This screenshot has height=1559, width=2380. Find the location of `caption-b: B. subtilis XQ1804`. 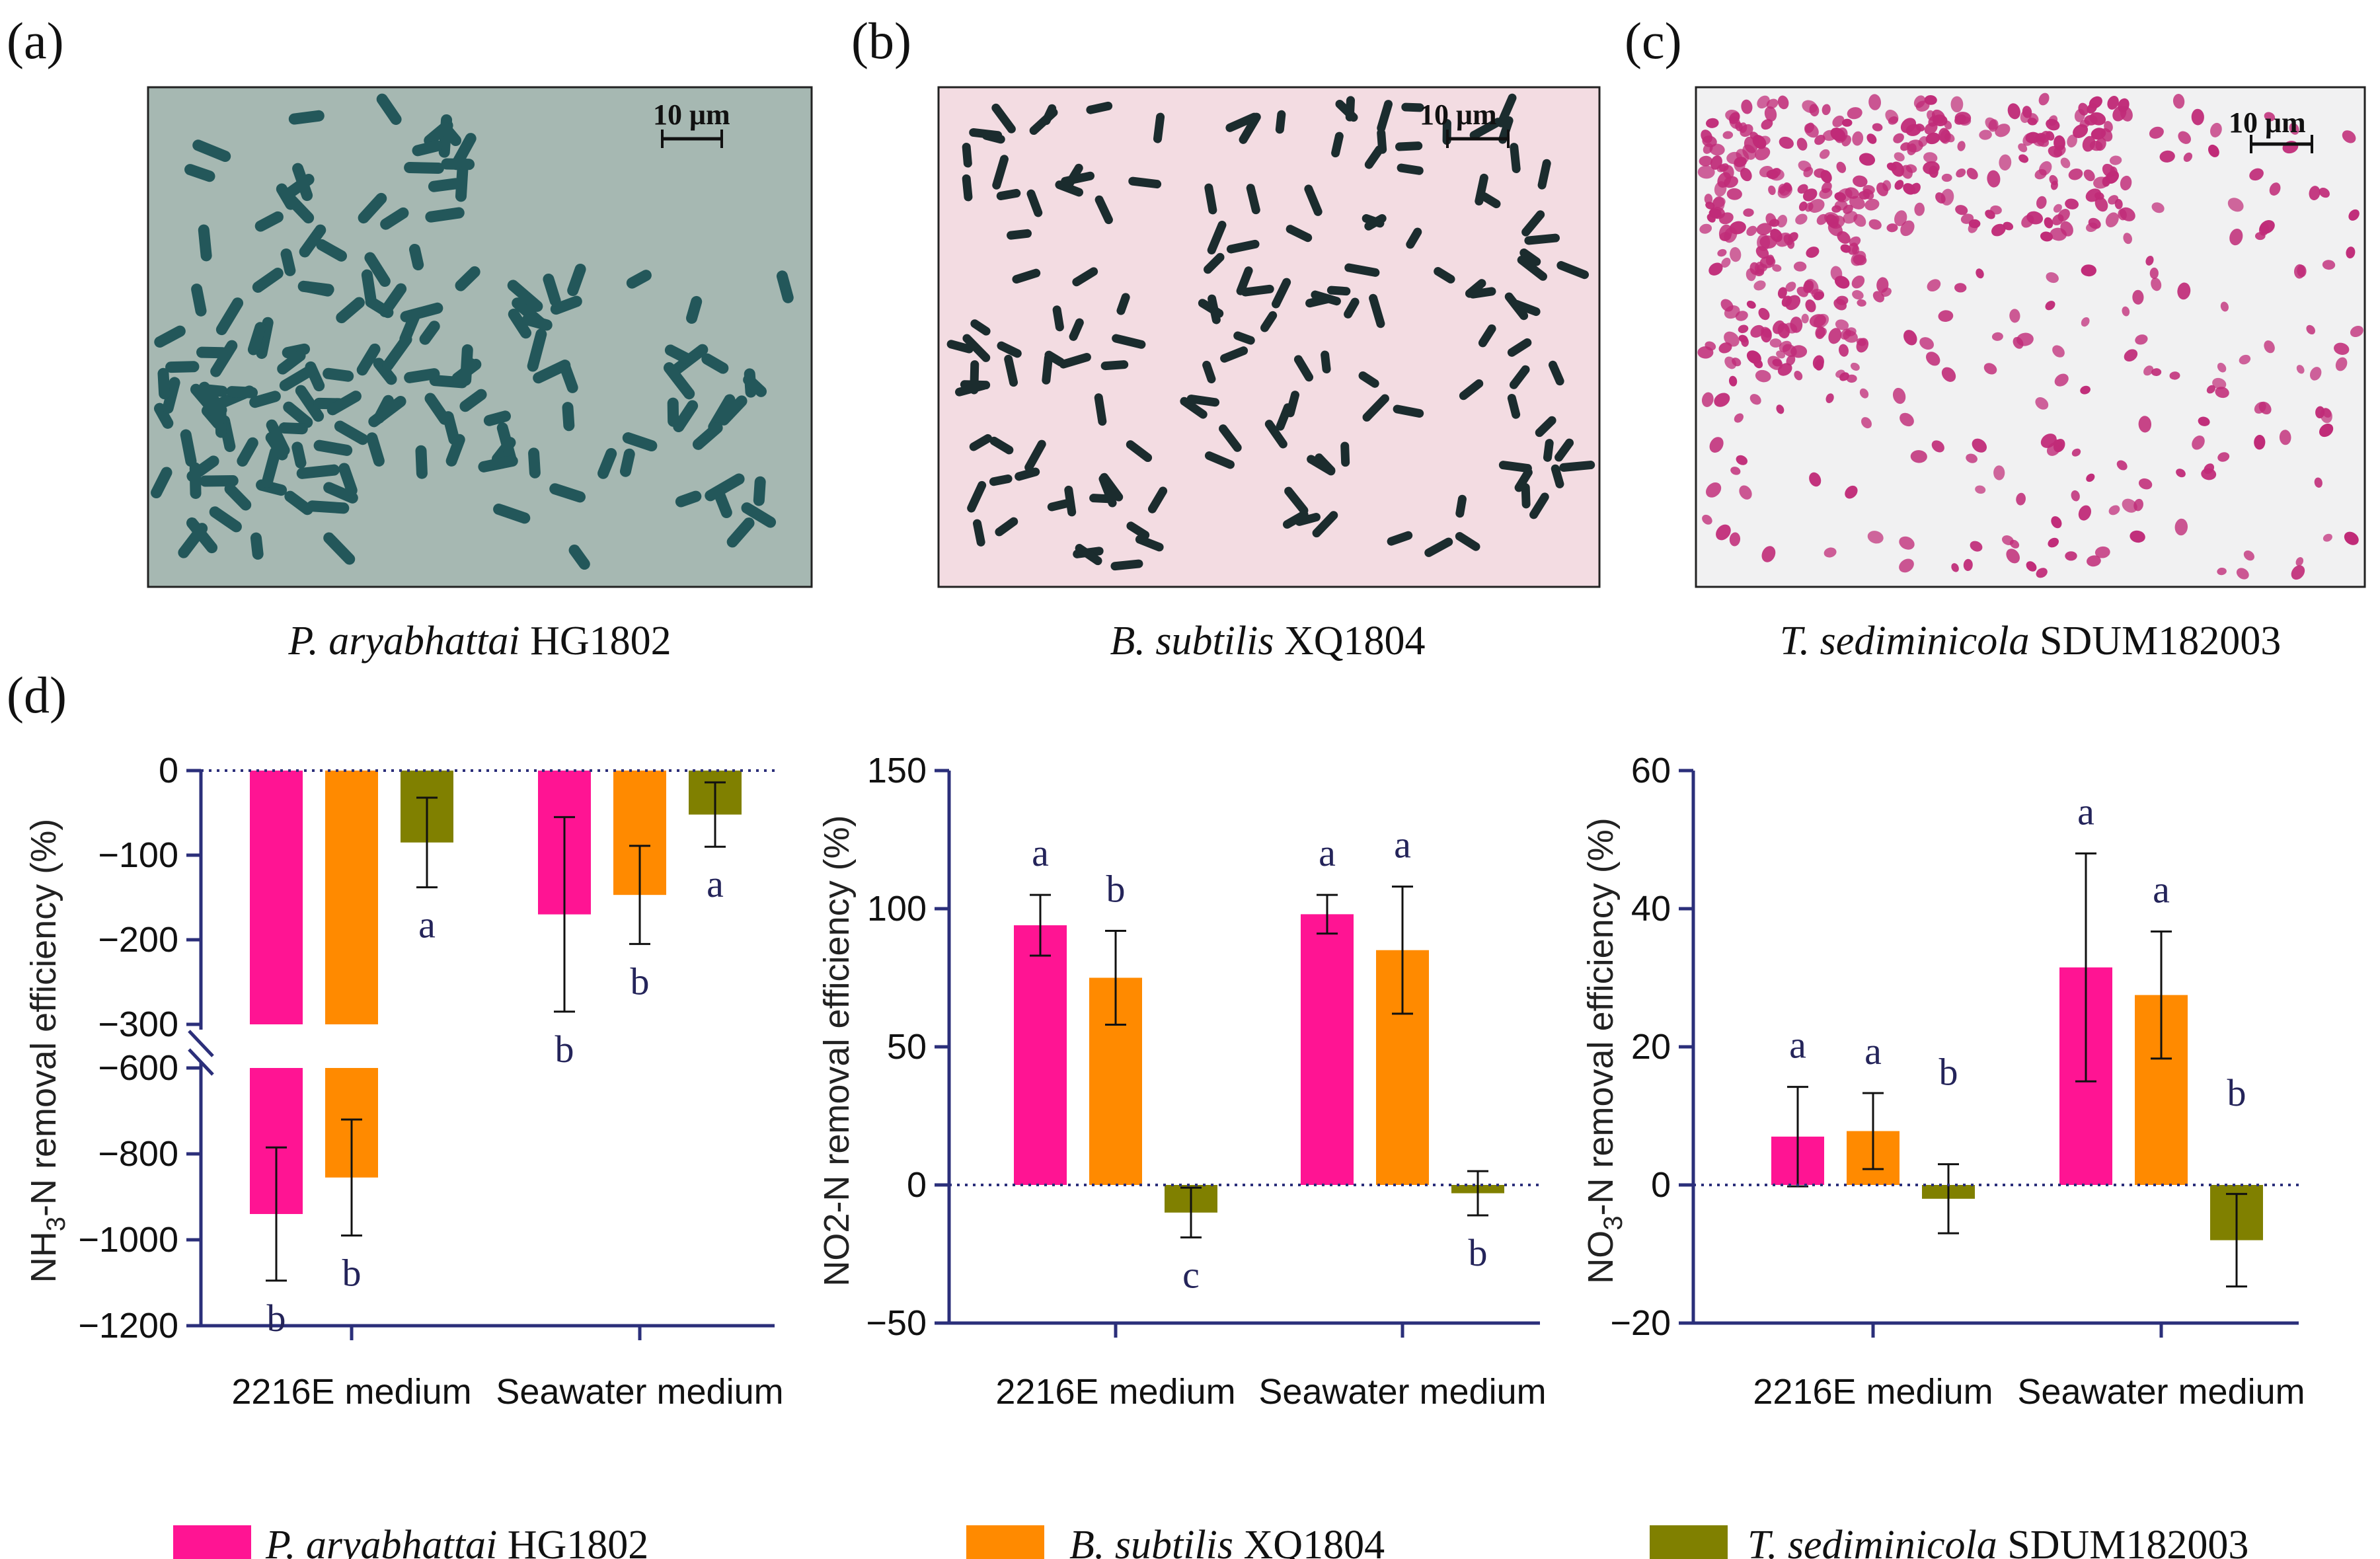

caption-b: B. subtilis XQ1804 is located at coordinates (1267, 641).